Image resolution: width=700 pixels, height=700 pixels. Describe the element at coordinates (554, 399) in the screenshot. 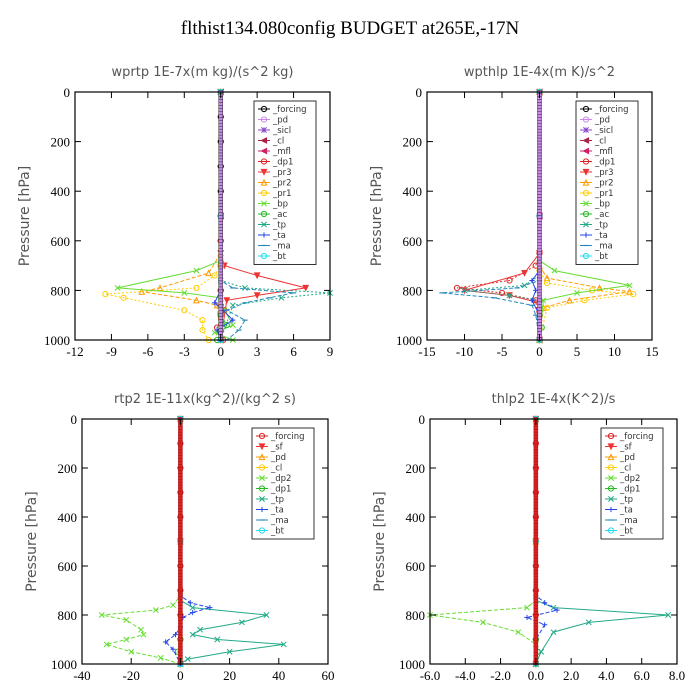

I see `panel-title: thlp2 1E-4x(K^2)/s` at that location.